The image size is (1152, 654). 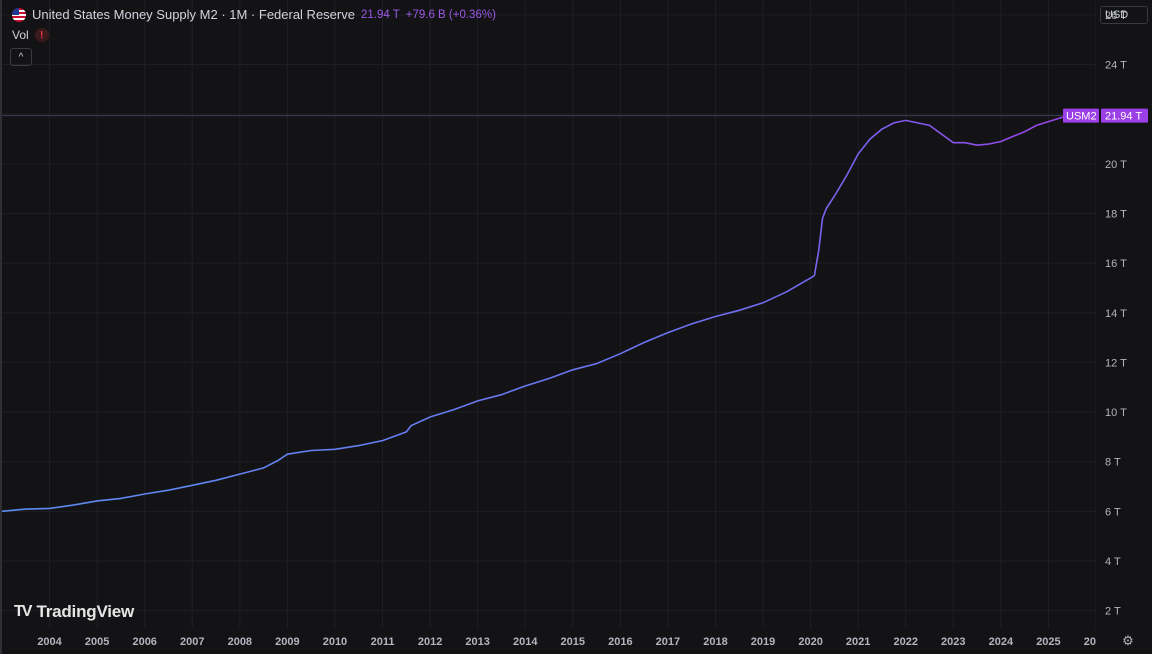 What do you see at coordinates (1113, 562) in the screenshot?
I see `y-tick-label: 4 T` at bounding box center [1113, 562].